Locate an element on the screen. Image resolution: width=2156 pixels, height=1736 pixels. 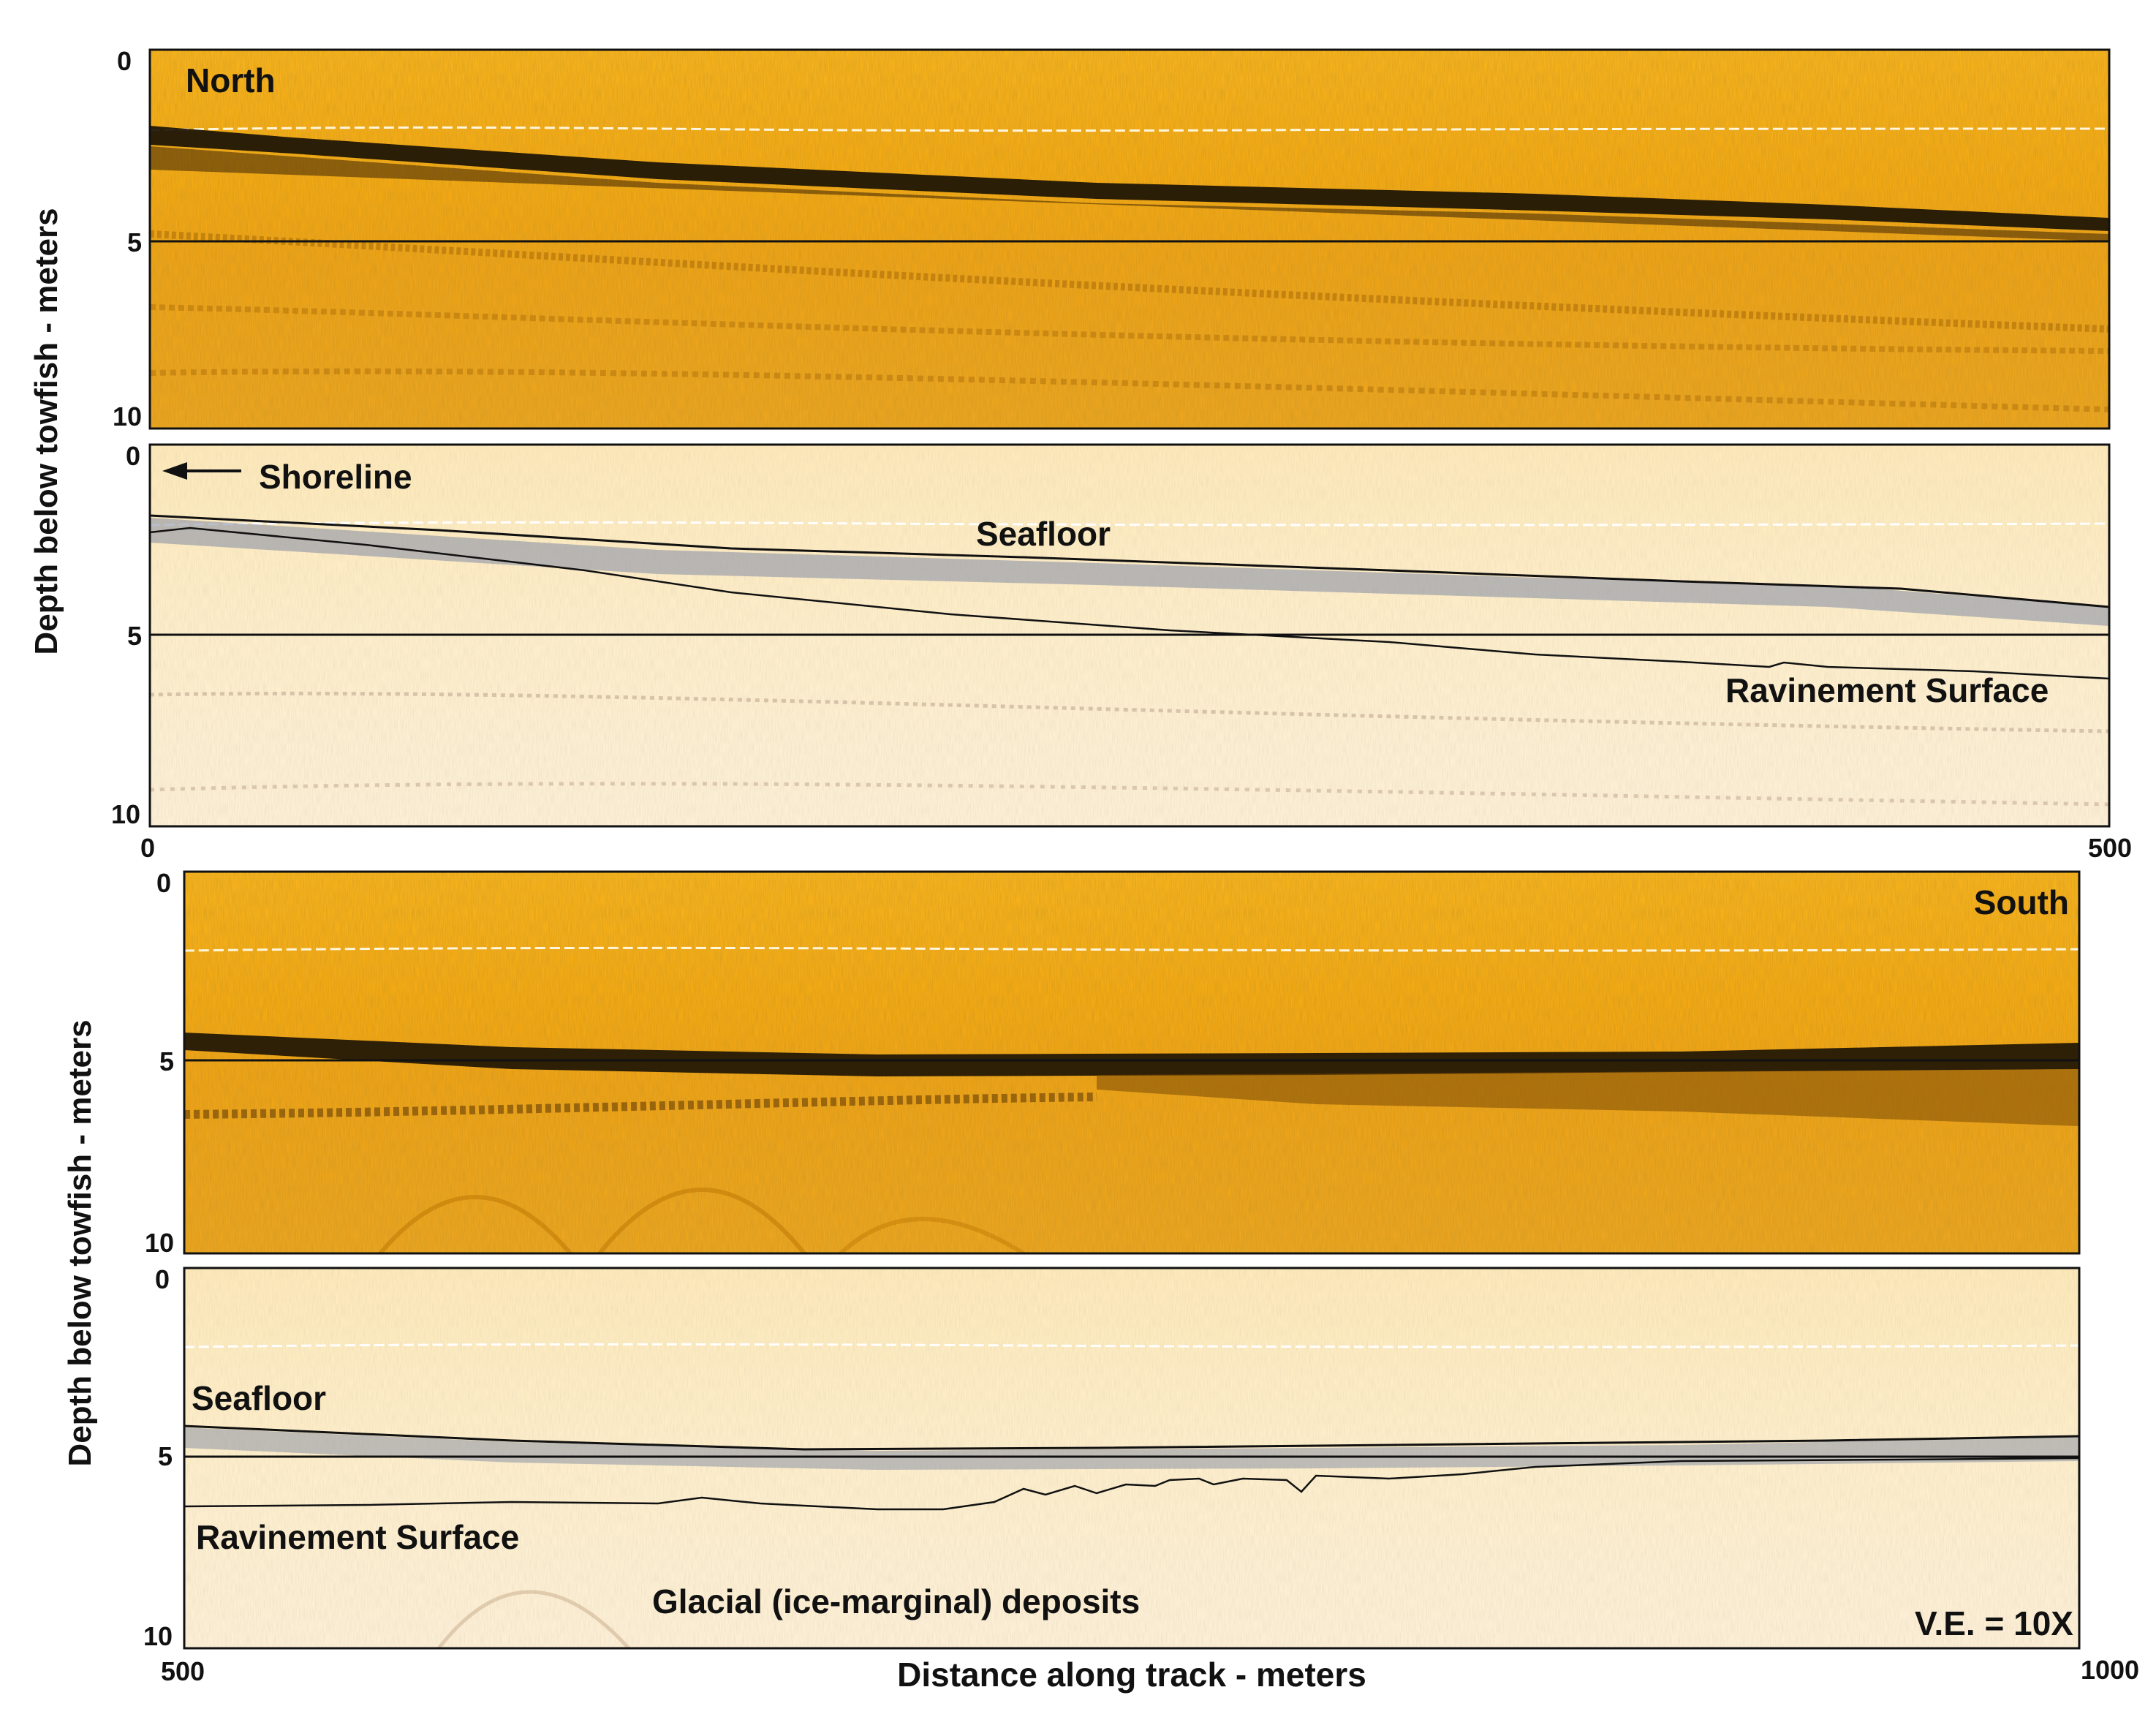
x-tick-0: 0 is located at coordinates (147, 848).